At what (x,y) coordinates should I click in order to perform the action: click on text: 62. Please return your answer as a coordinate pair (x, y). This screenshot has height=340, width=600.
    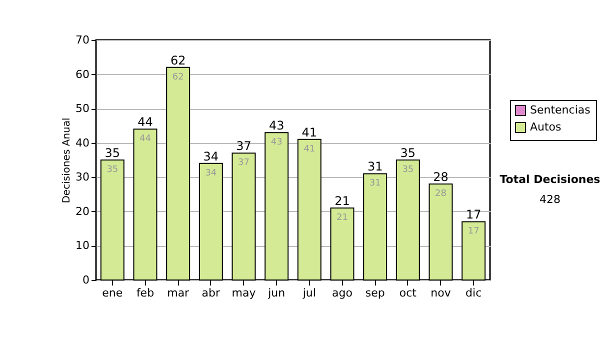
    Looking at the image, I should click on (178, 77).